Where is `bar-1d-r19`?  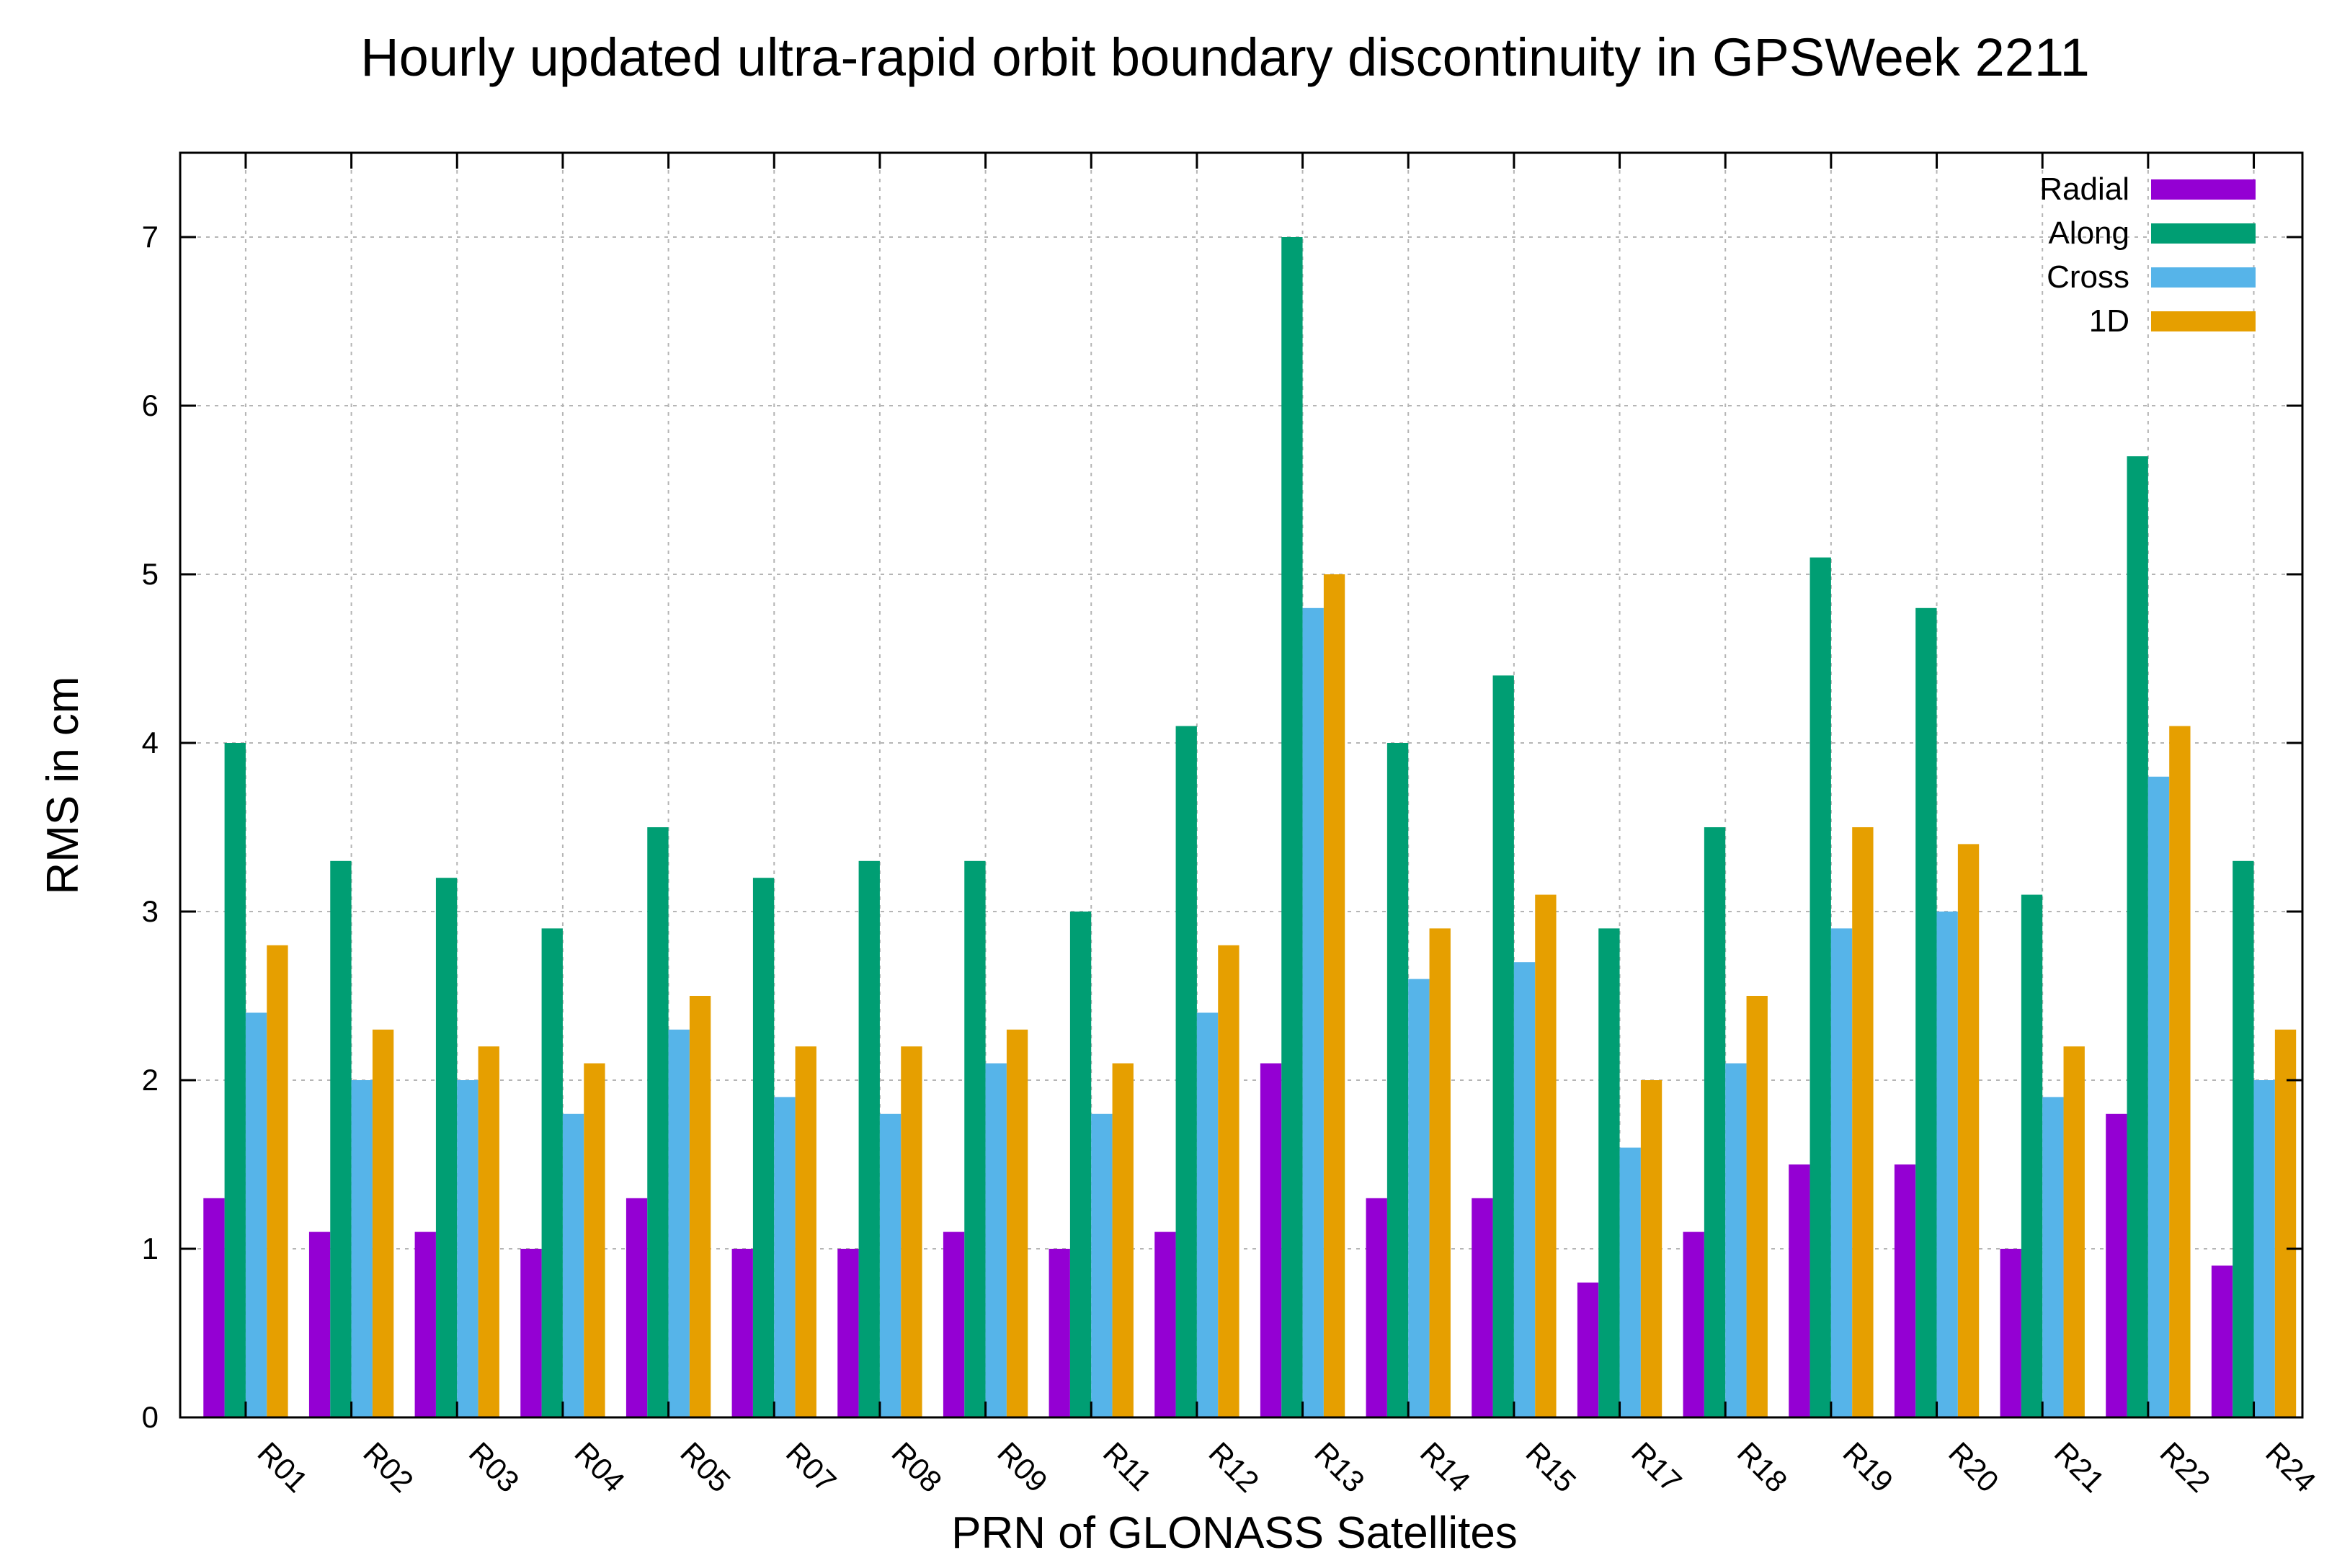 bar-1d-r19 is located at coordinates (1863, 1122).